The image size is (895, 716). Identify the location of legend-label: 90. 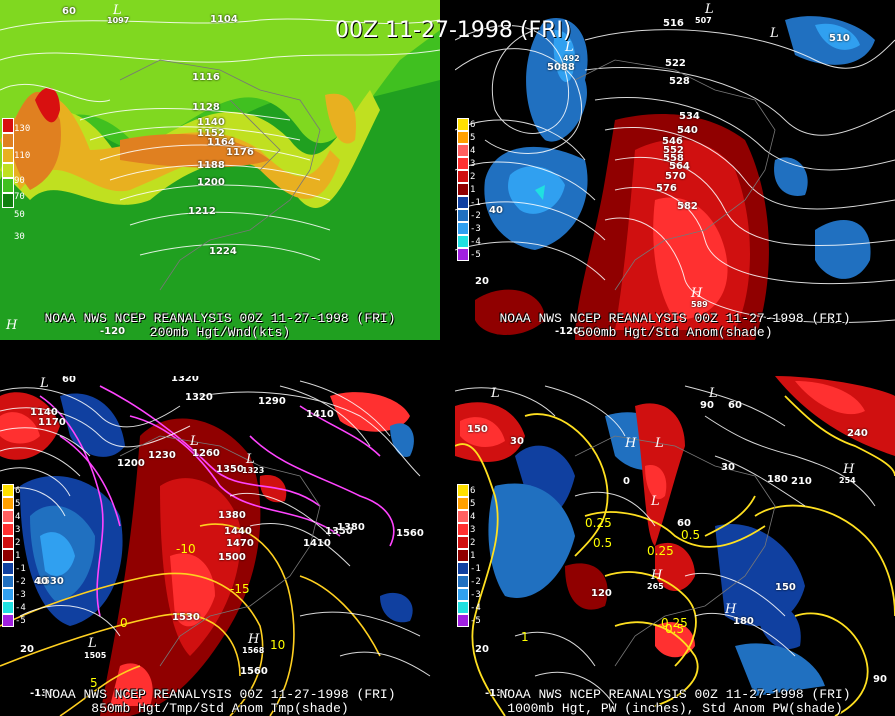
(19, 181).